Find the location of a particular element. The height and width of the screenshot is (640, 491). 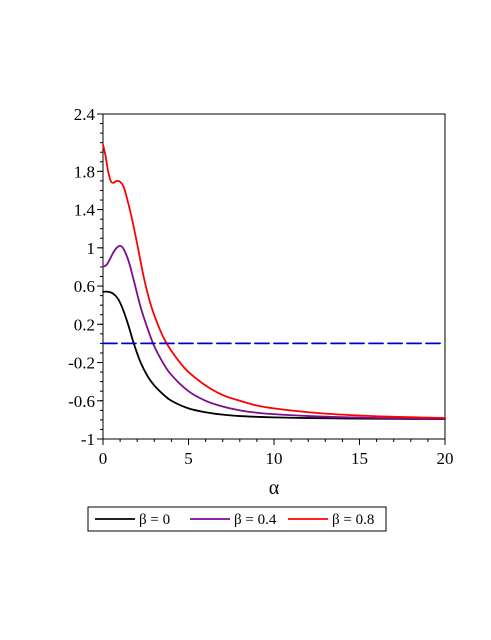

y-axis-ticks: -1 -0.6 -0.2 0.2 0.6 1 1.4 1.8 2.4 is located at coordinates (85, 277).